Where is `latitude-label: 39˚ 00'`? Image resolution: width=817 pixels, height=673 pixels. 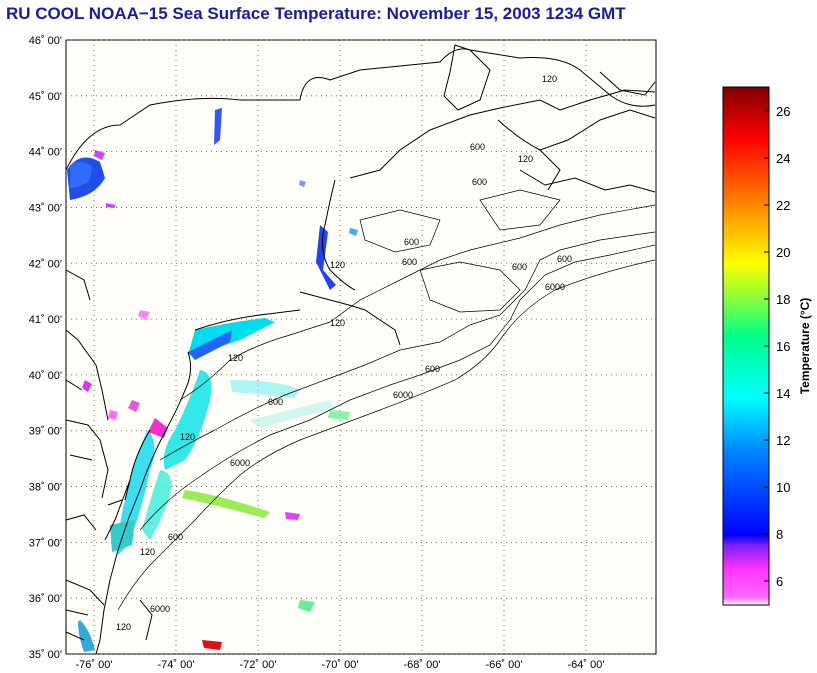
latitude-label: 39˚ 00' is located at coordinates (45, 432).